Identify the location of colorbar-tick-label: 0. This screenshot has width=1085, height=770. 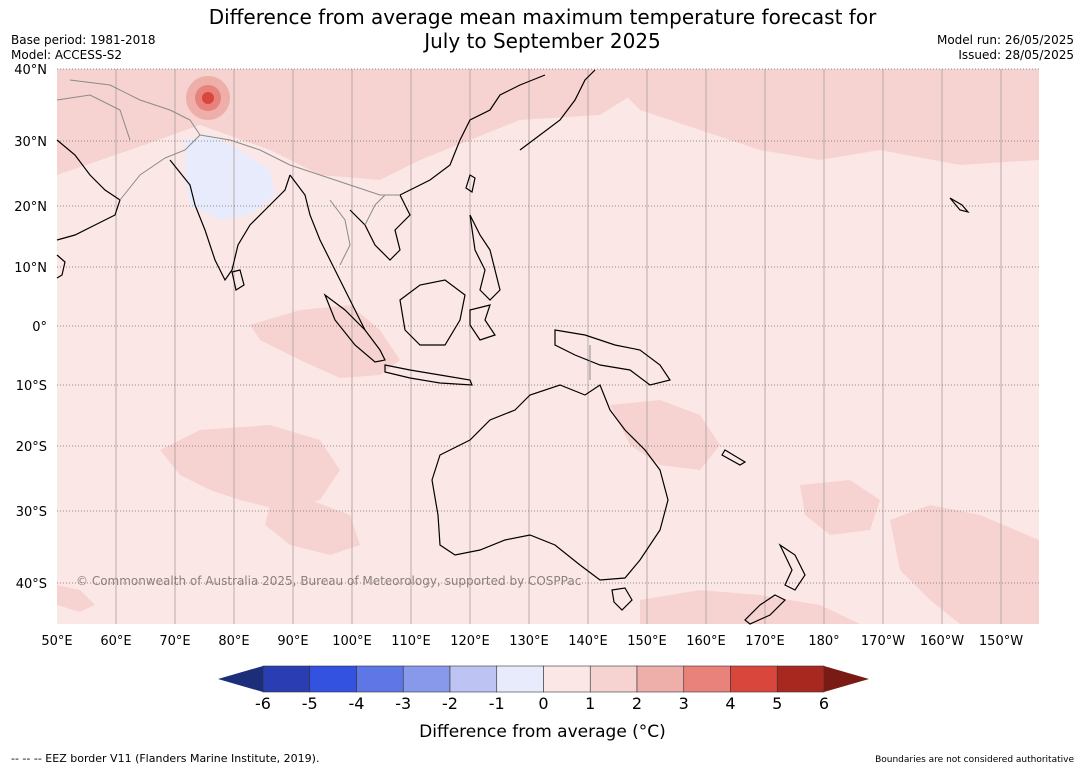
(543, 703).